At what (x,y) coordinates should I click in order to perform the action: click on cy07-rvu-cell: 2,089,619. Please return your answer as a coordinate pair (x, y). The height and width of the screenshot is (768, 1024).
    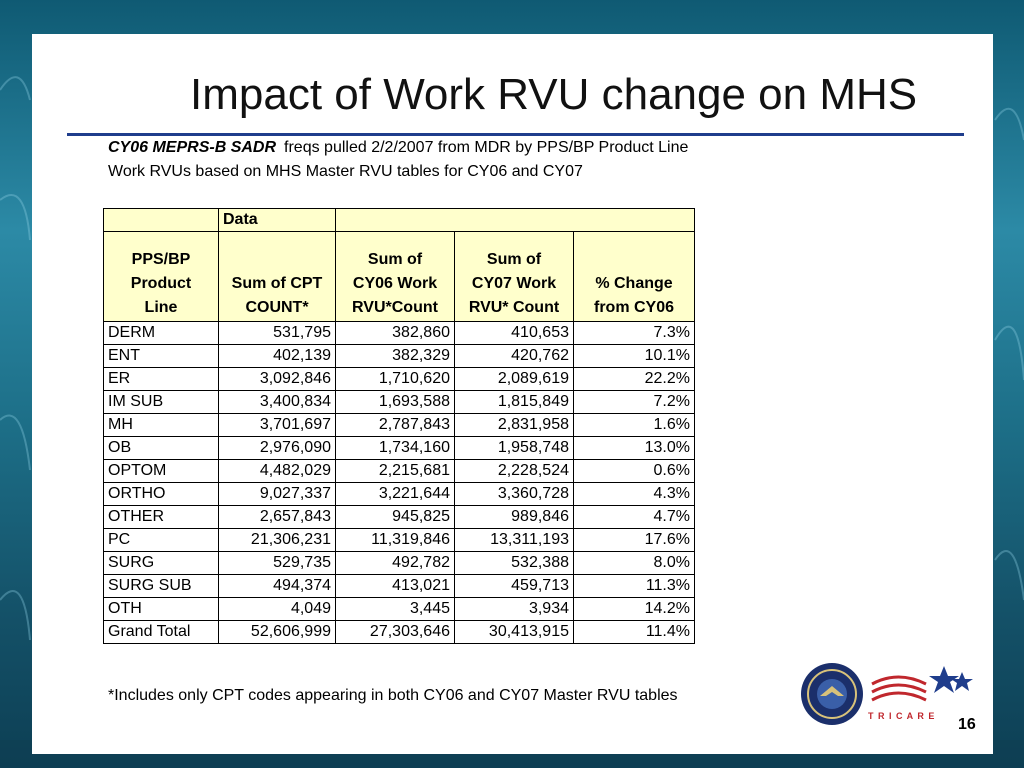
    Looking at the image, I should click on (514, 379).